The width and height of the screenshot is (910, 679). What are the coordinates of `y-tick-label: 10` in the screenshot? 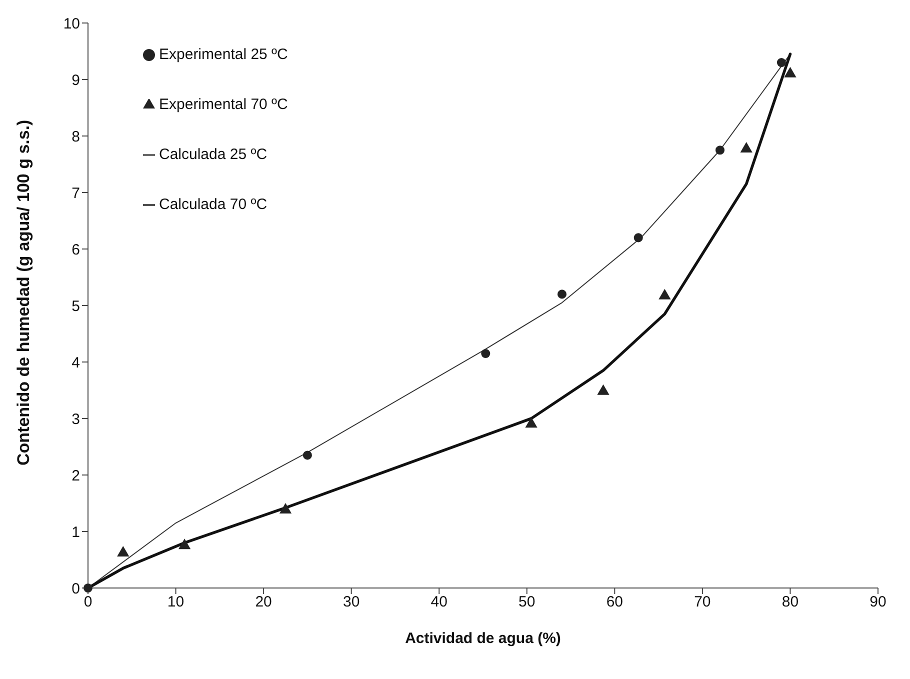 It's located at (71, 23).